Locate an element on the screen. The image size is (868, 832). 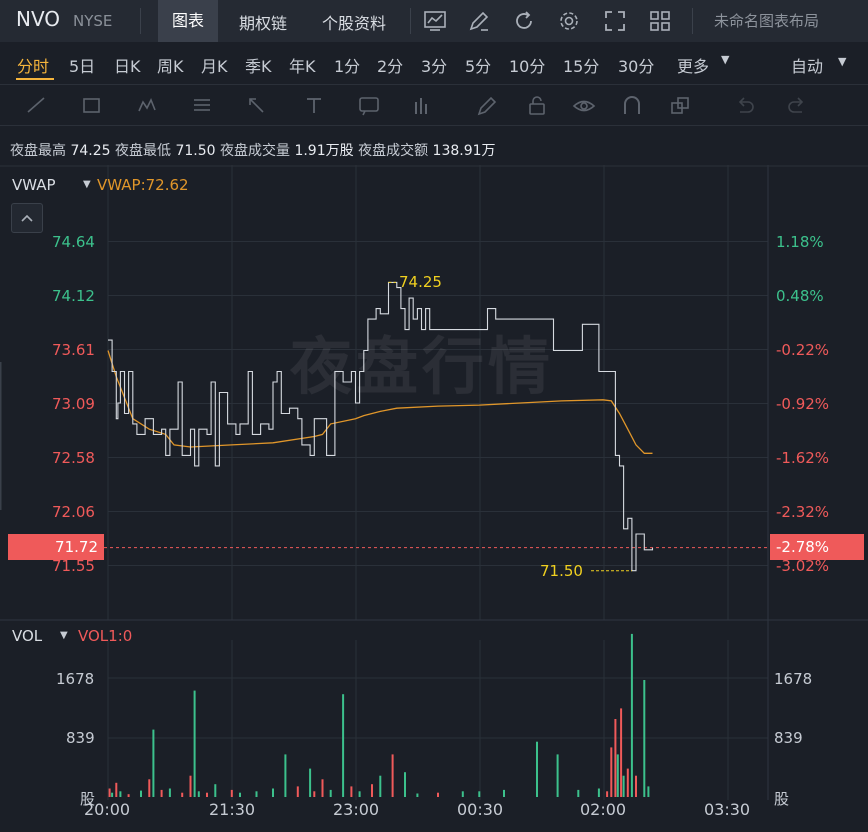
x-axis-label: 00:30 is located at coordinates (480, 809).